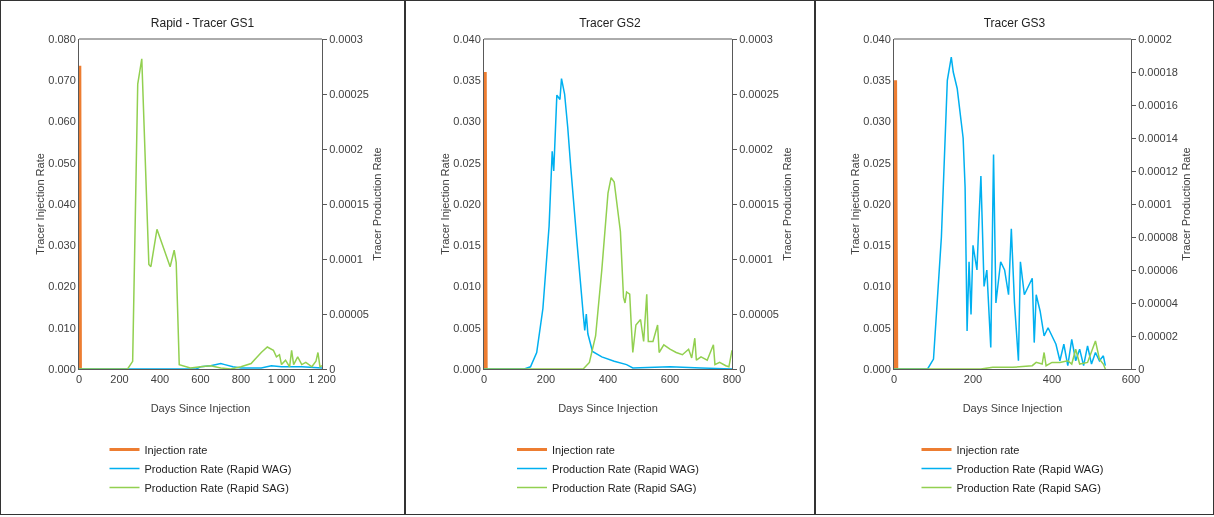 The height and width of the screenshot is (517, 1214). I want to click on y-tick-label: 0.060, so click(62, 121).